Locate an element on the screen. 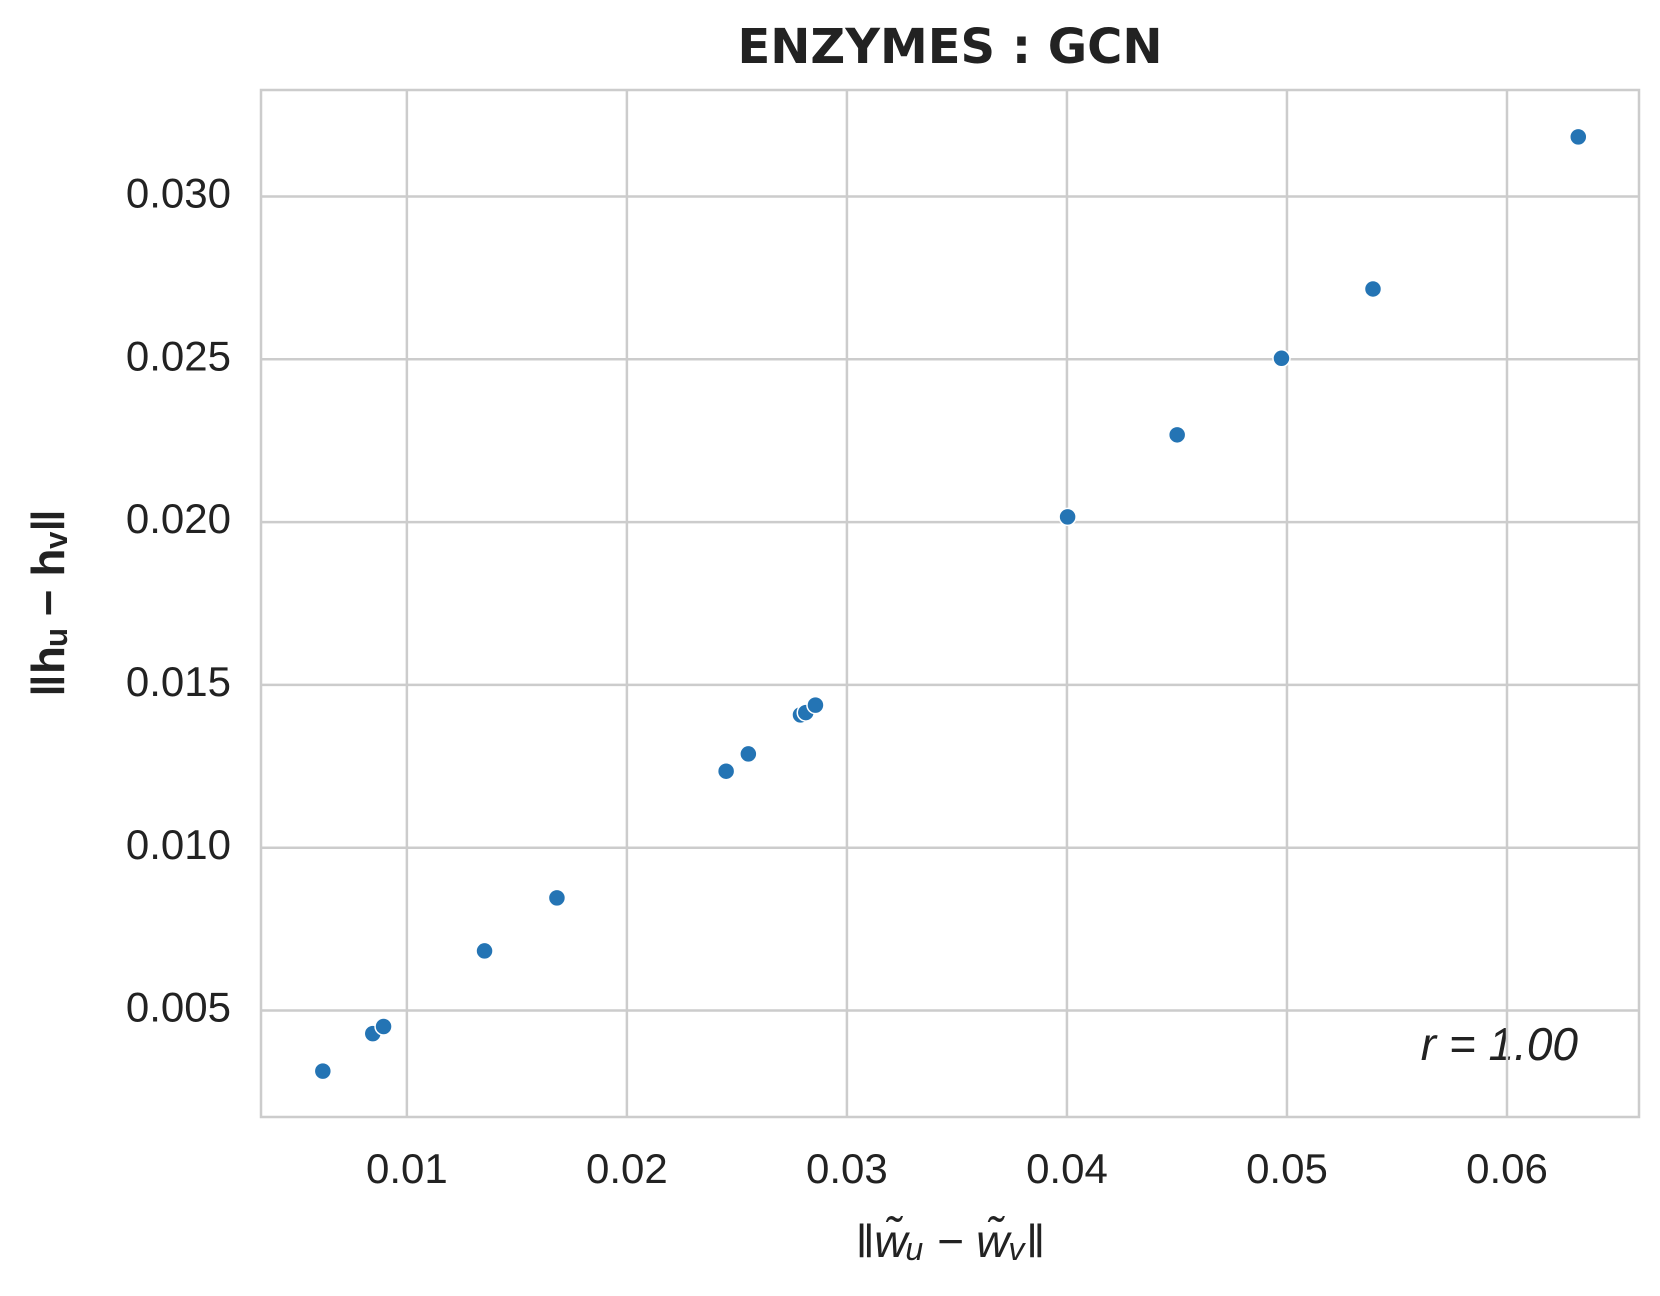  y-tick-label: 0.005 is located at coordinates (178, 1007).